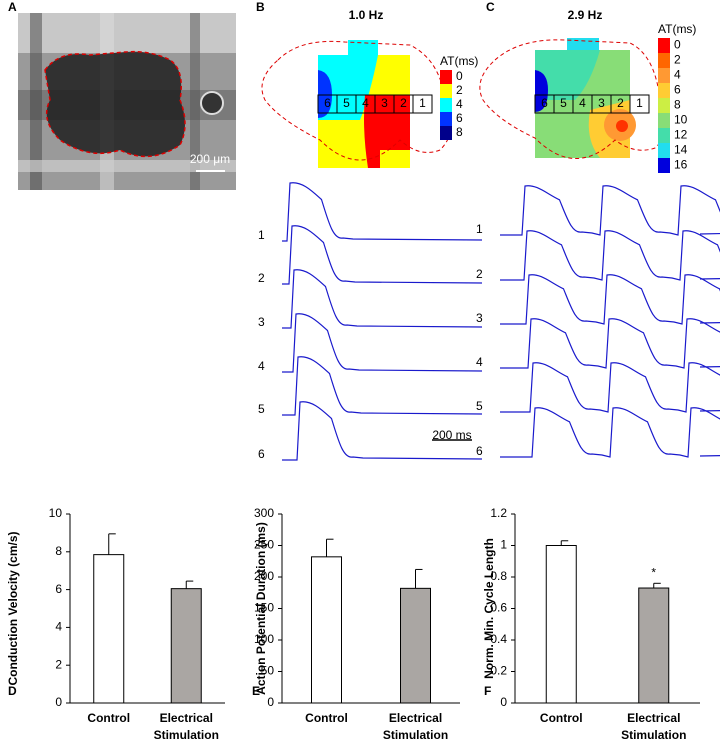 Image resolution: width=720 pixels, height=742 pixels. What do you see at coordinates (264, 608) in the screenshot?
I see `y-tick-label: 150` at bounding box center [264, 608].